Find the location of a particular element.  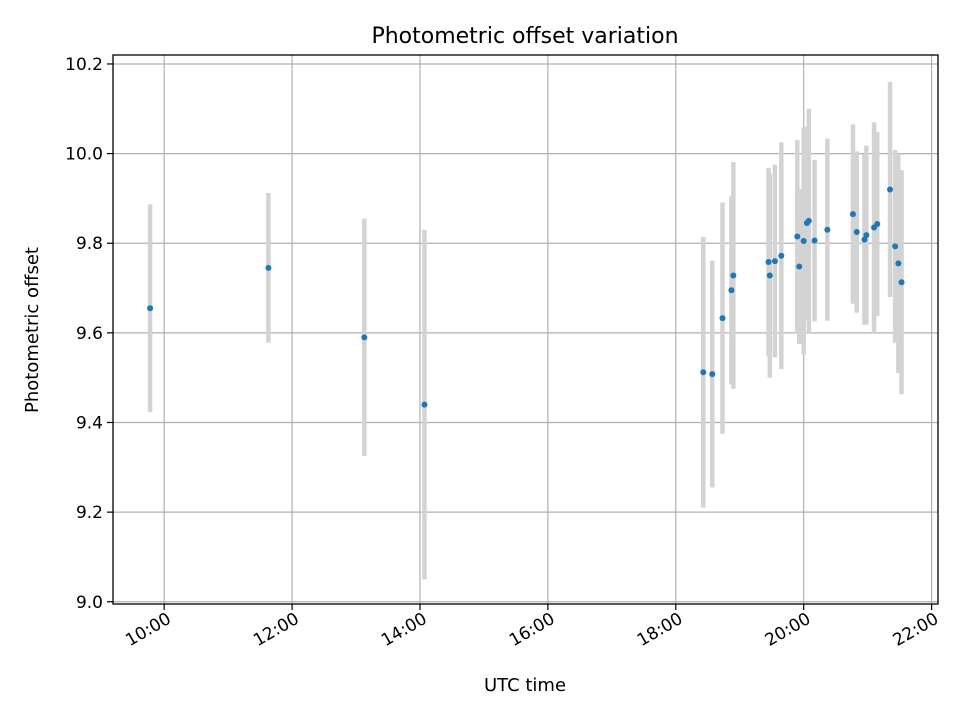

y-tick-label: 10.2 is located at coordinates (84, 65).